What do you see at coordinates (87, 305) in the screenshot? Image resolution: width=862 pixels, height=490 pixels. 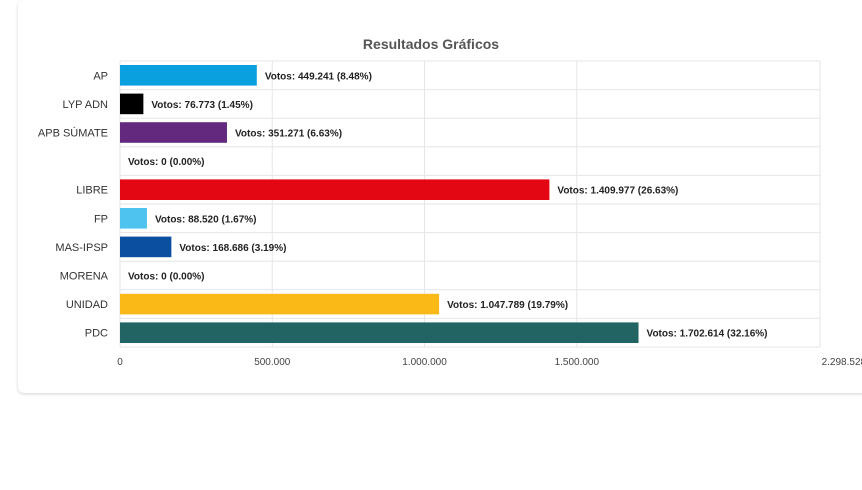 I see `category-label: UNIDAD` at bounding box center [87, 305].